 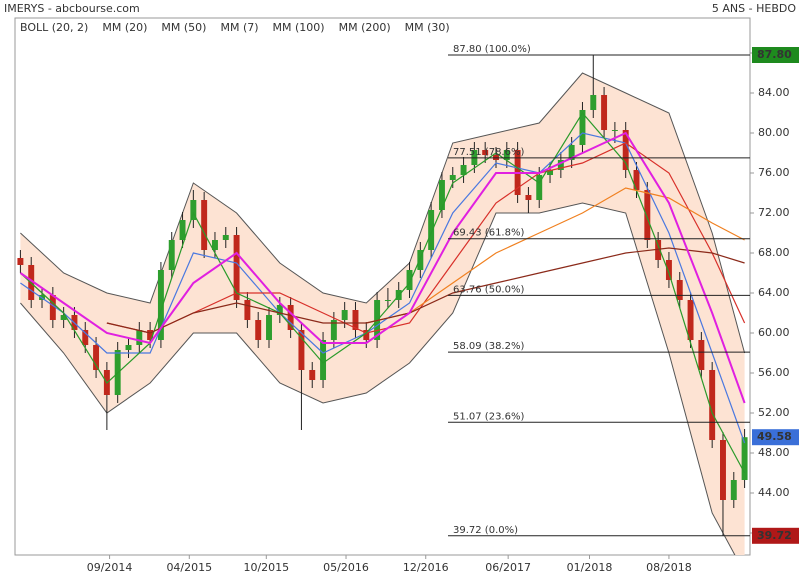 What do you see at coordinates (183, 27) in the screenshot?
I see `legend-entry: MM (50)` at bounding box center [183, 27].